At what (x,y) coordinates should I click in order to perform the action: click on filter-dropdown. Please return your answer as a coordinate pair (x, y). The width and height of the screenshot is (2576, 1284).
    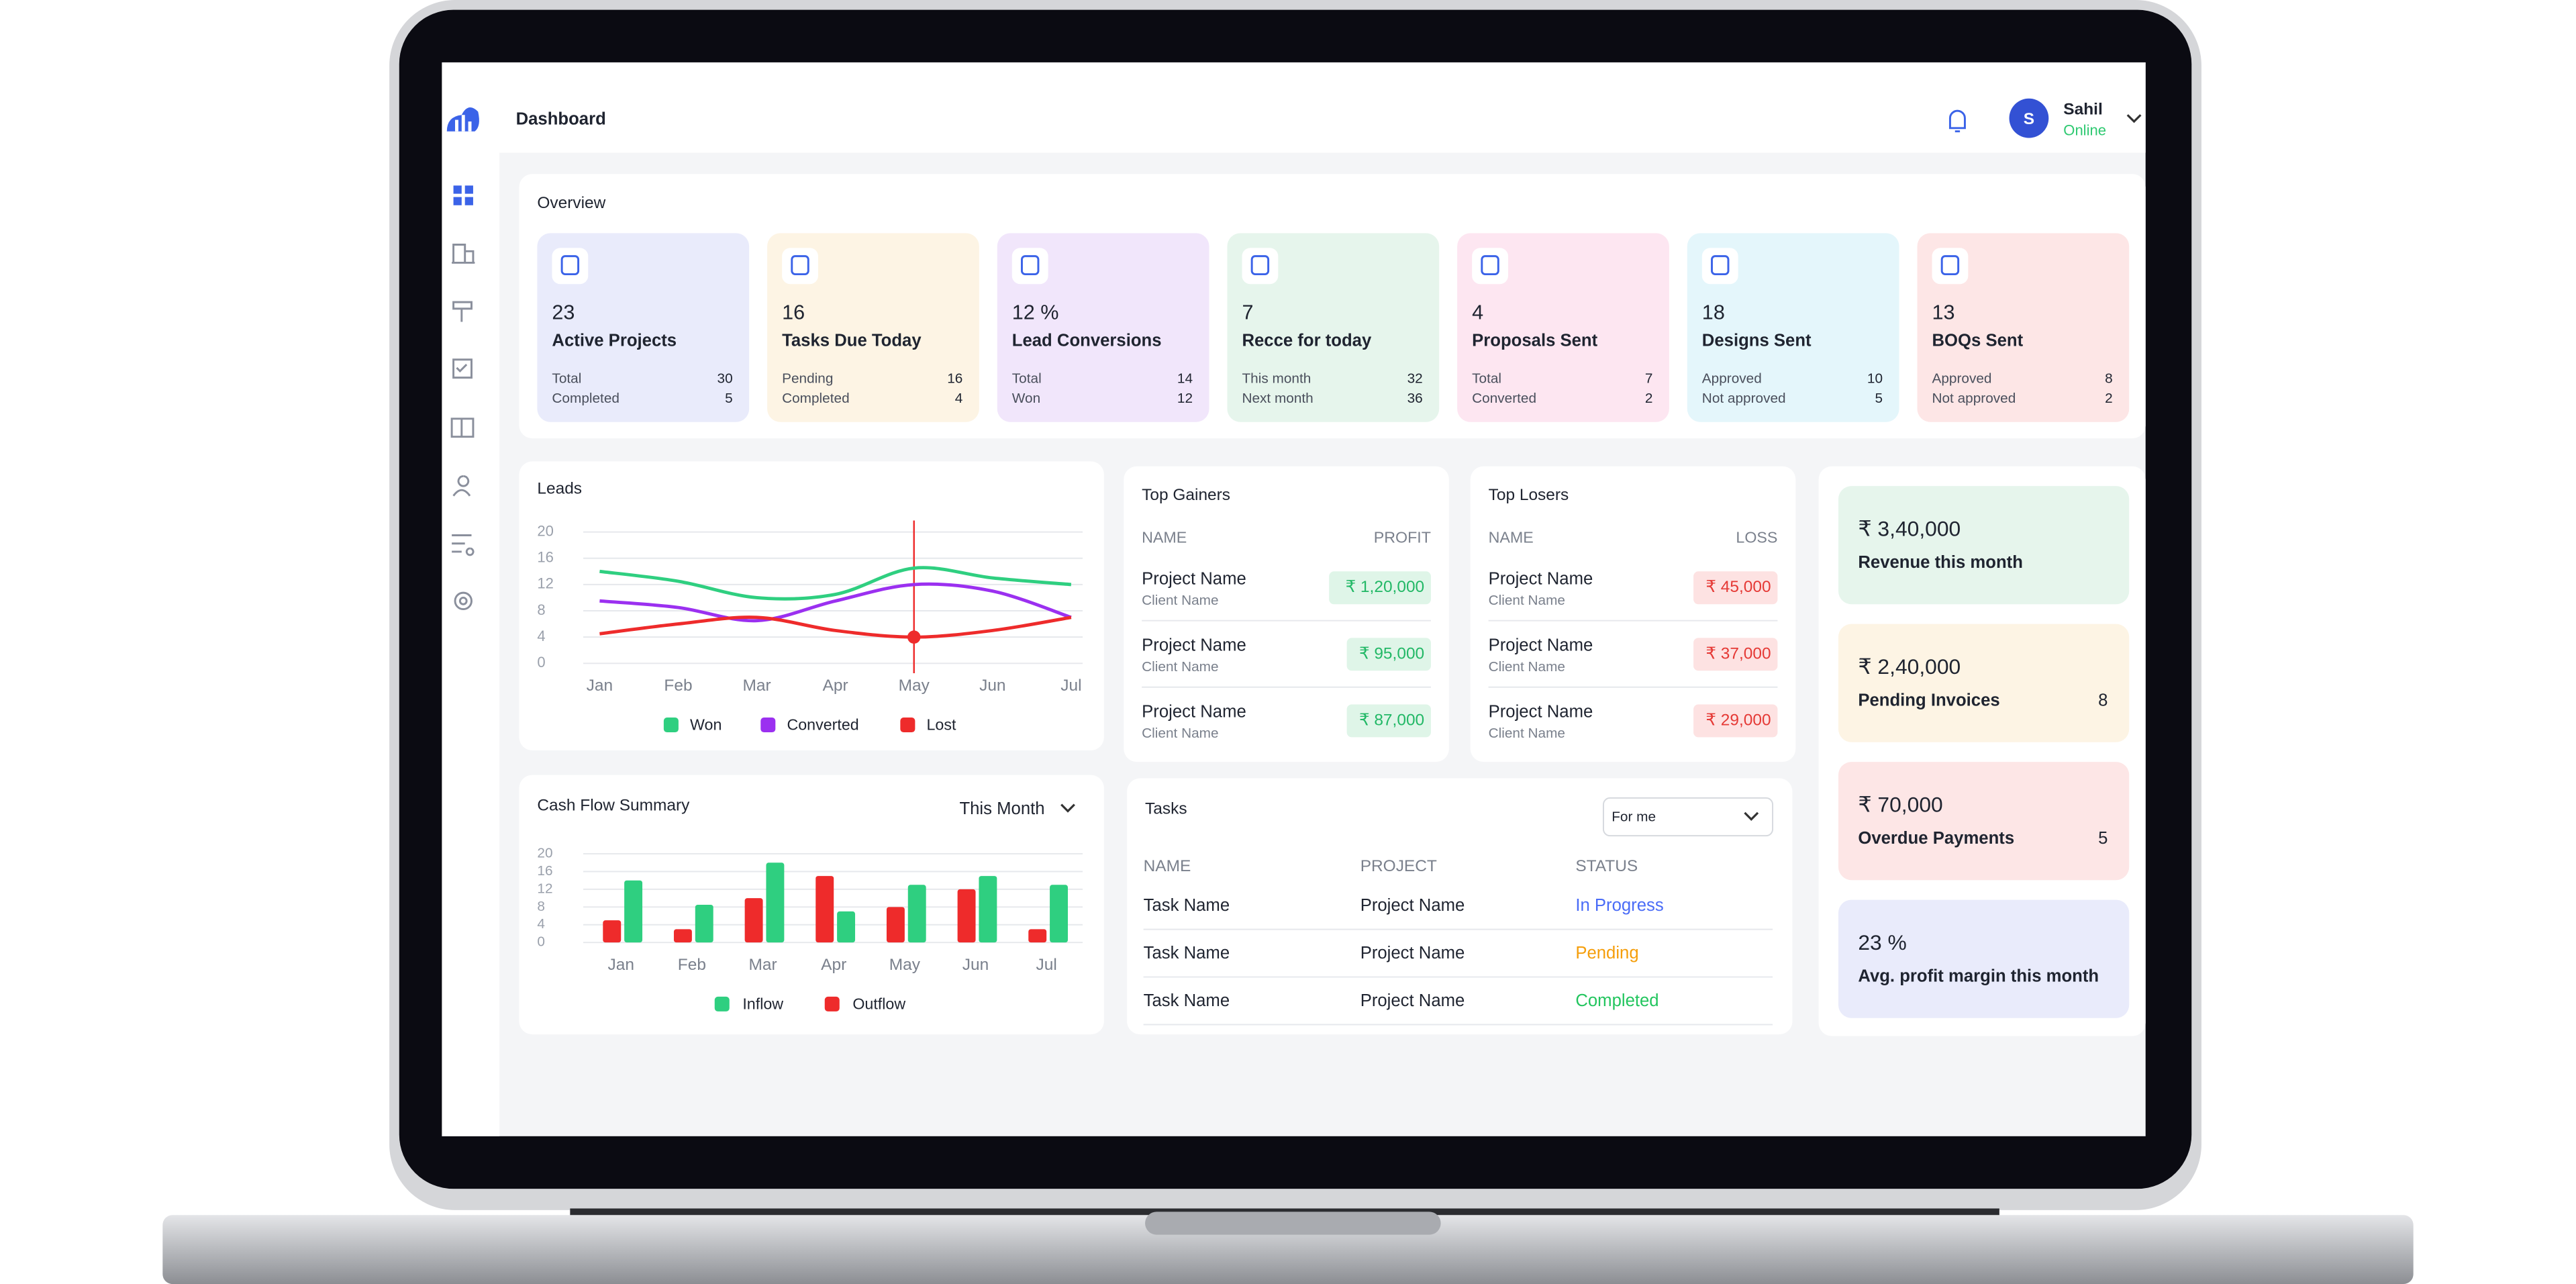
    Looking at the image, I should click on (1688, 817).